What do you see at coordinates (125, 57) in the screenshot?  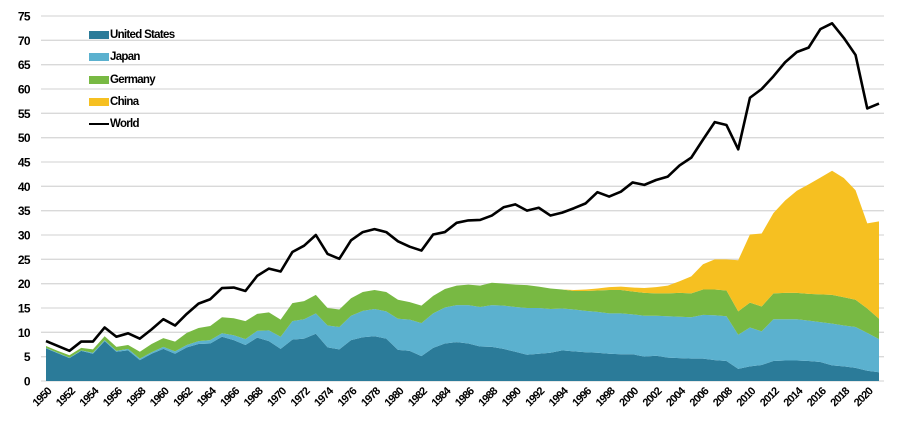 I see `legend-label: Japan` at bounding box center [125, 57].